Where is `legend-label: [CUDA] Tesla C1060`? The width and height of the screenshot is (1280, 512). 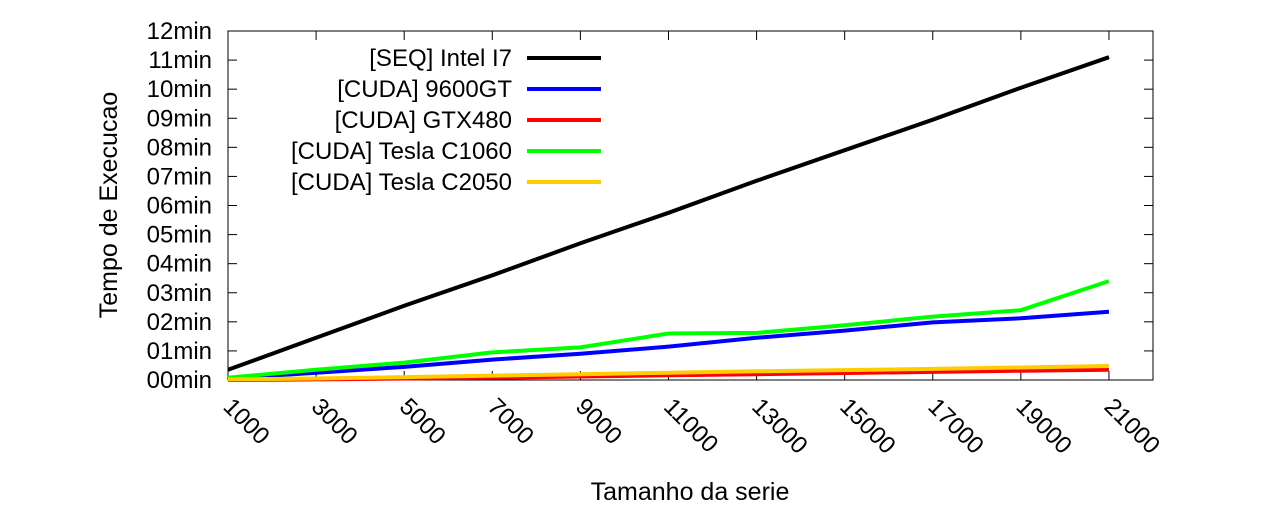 legend-label: [CUDA] Tesla C1060 is located at coordinates (401, 151).